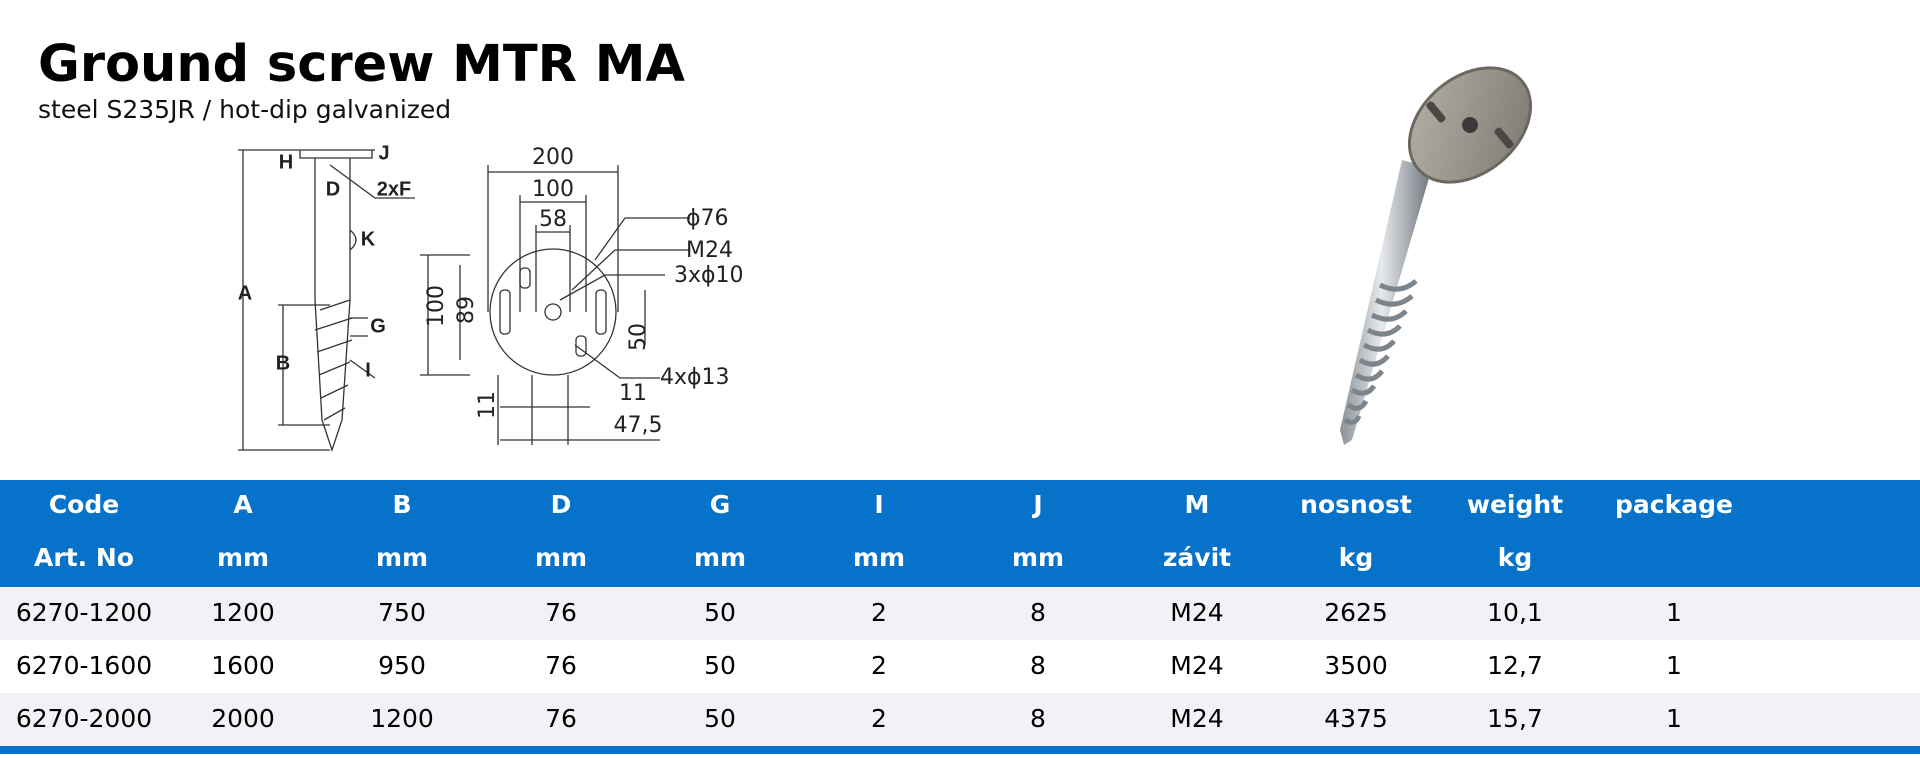  What do you see at coordinates (283, 363) in the screenshot?
I see `drawing-label: B` at bounding box center [283, 363].